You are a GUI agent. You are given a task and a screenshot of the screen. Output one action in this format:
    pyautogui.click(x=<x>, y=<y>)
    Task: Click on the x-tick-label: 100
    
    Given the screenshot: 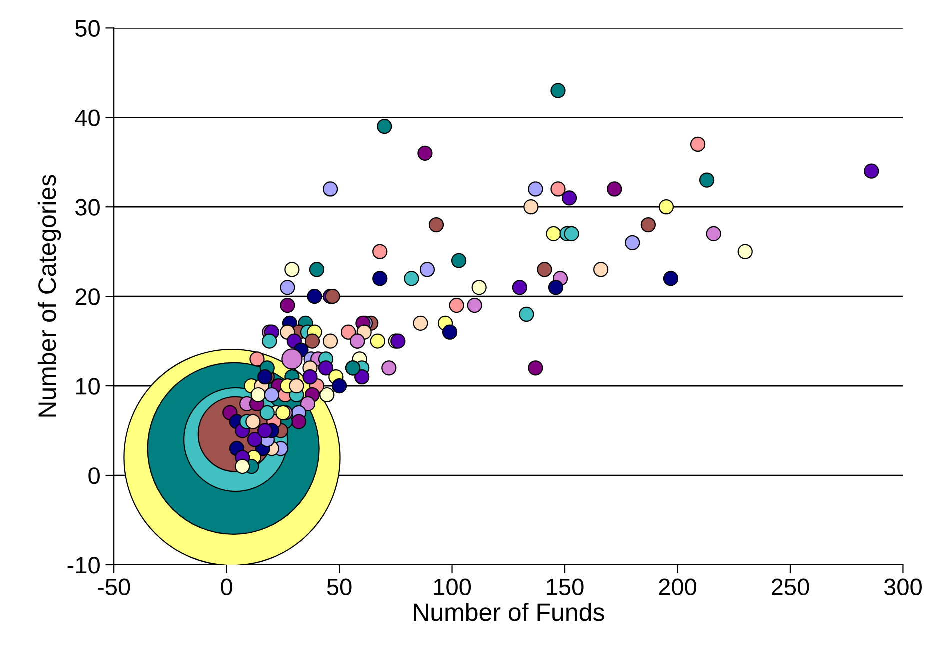 What is the action you would take?
    pyautogui.click(x=453, y=587)
    